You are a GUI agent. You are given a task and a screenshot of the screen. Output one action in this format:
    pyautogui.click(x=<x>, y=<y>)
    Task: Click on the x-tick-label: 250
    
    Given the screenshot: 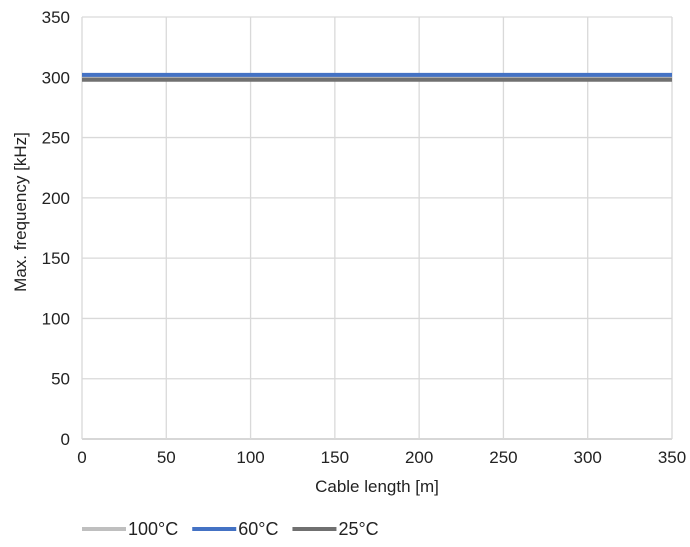 What is the action you would take?
    pyautogui.click(x=503, y=457)
    